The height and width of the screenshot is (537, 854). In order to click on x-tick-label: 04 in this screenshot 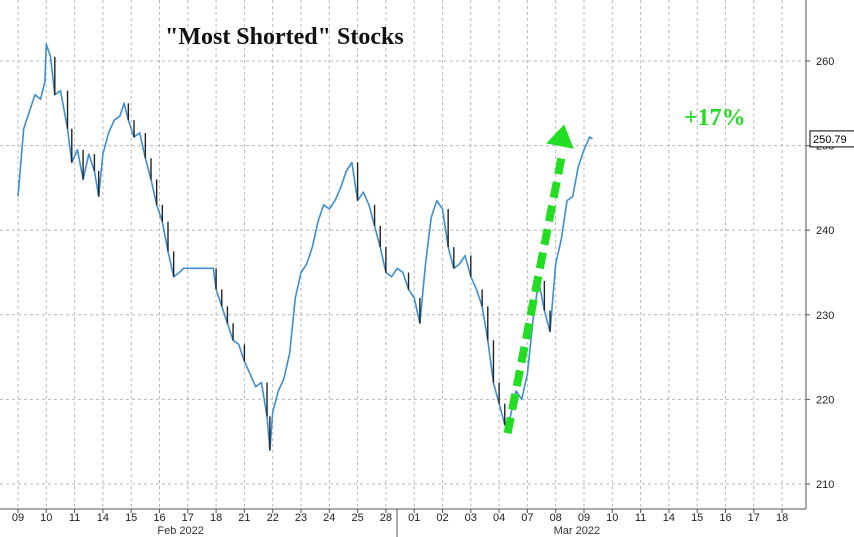, I will do `click(499, 518)`.